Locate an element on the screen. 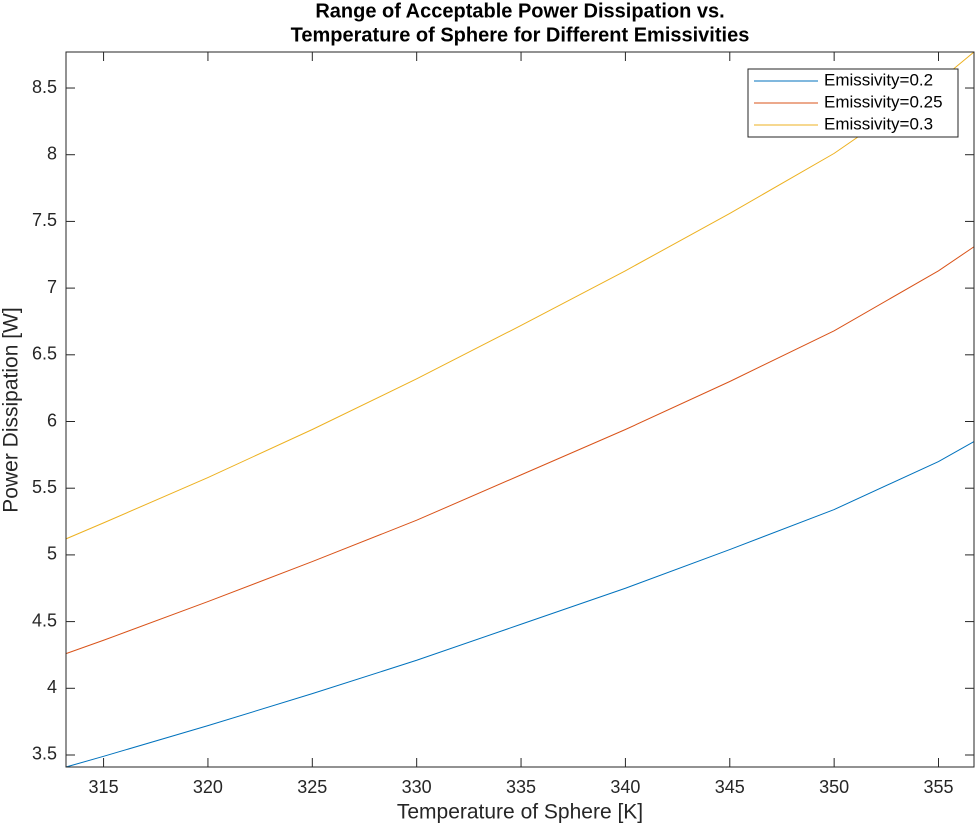 This screenshot has height=828, width=978. x-tick-label: 330 is located at coordinates (417, 787).